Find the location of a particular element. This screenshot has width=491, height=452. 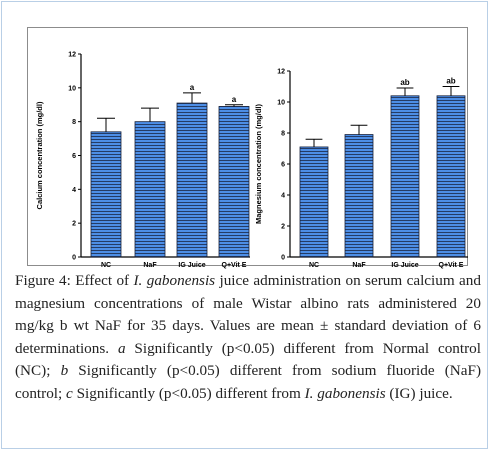

figure-label: Figure 4: is located at coordinates (43, 280).